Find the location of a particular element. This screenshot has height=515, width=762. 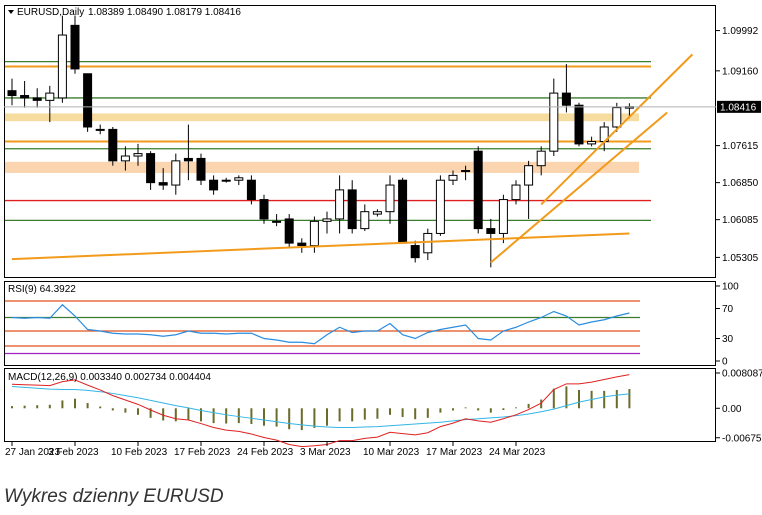

price-tick-label: 1.07615 is located at coordinates (740, 146).